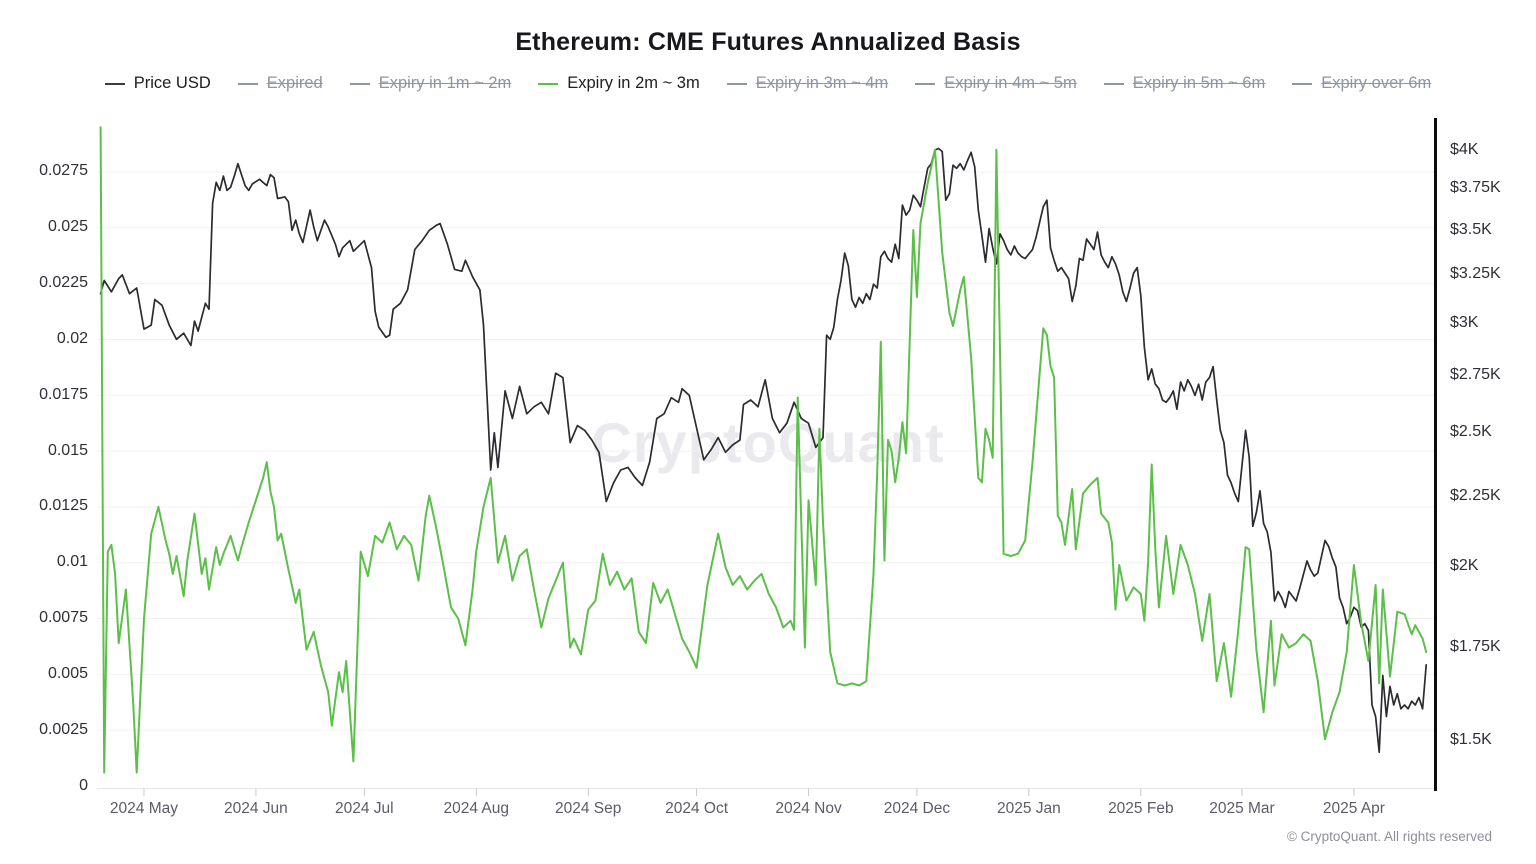 Image resolution: width=1536 pixels, height=864 pixels. I want to click on right-axis-tick-label: $2.25K, so click(1475, 495).